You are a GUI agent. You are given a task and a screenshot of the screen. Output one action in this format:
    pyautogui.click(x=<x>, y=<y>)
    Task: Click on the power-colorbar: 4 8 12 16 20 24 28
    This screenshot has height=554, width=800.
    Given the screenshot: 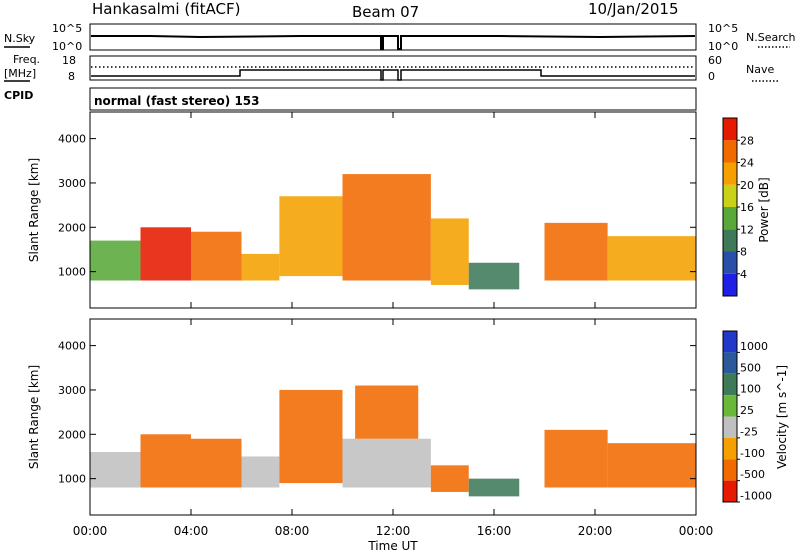 What is the action you would take?
    pyautogui.click(x=738, y=207)
    